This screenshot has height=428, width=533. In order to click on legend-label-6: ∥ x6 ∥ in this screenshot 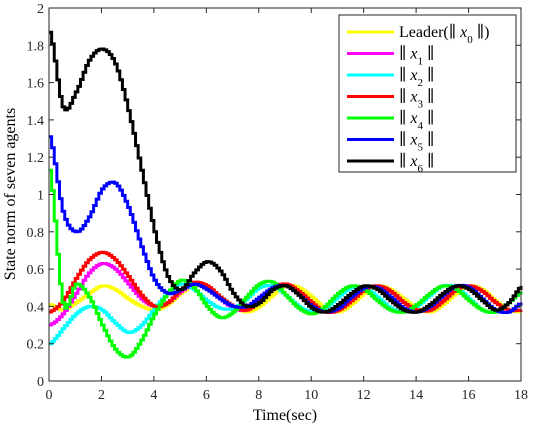, I will do `click(416, 163)`.